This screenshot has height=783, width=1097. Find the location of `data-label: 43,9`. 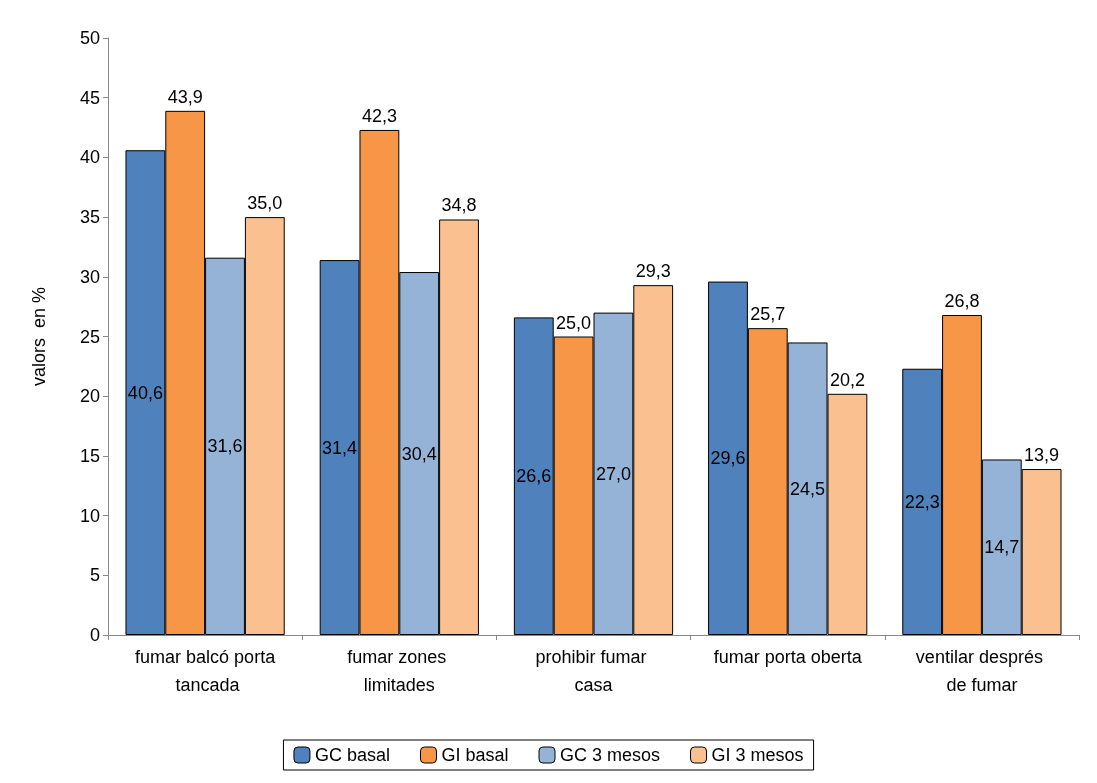

data-label: 43,9 is located at coordinates (185, 96).